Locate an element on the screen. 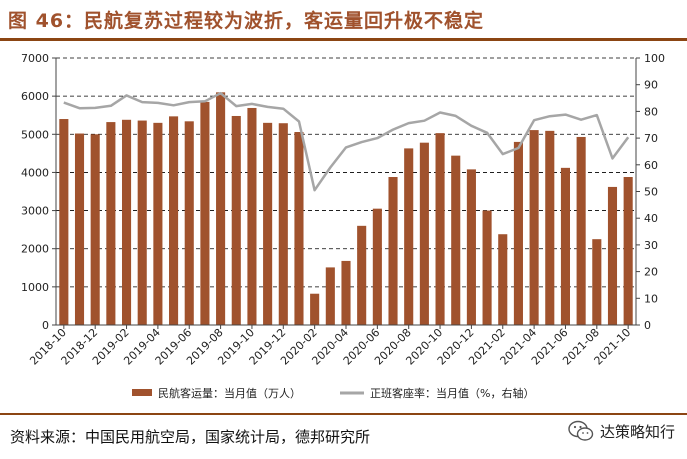  y-axis-right-ticks: 0 10 20 30 40 50 60 70 80 90 100 is located at coordinates (650, 192).